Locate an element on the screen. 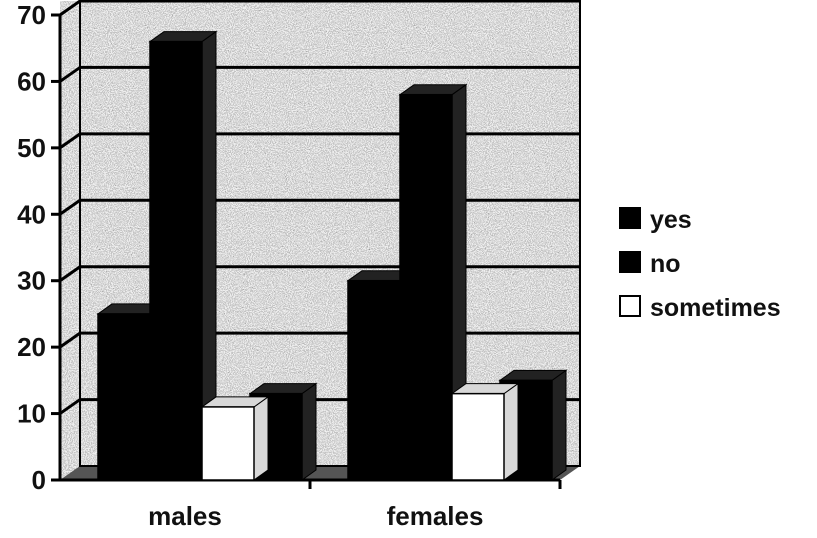 The height and width of the screenshot is (538, 817). y-tick-label: 50 is located at coordinates (31, 148).